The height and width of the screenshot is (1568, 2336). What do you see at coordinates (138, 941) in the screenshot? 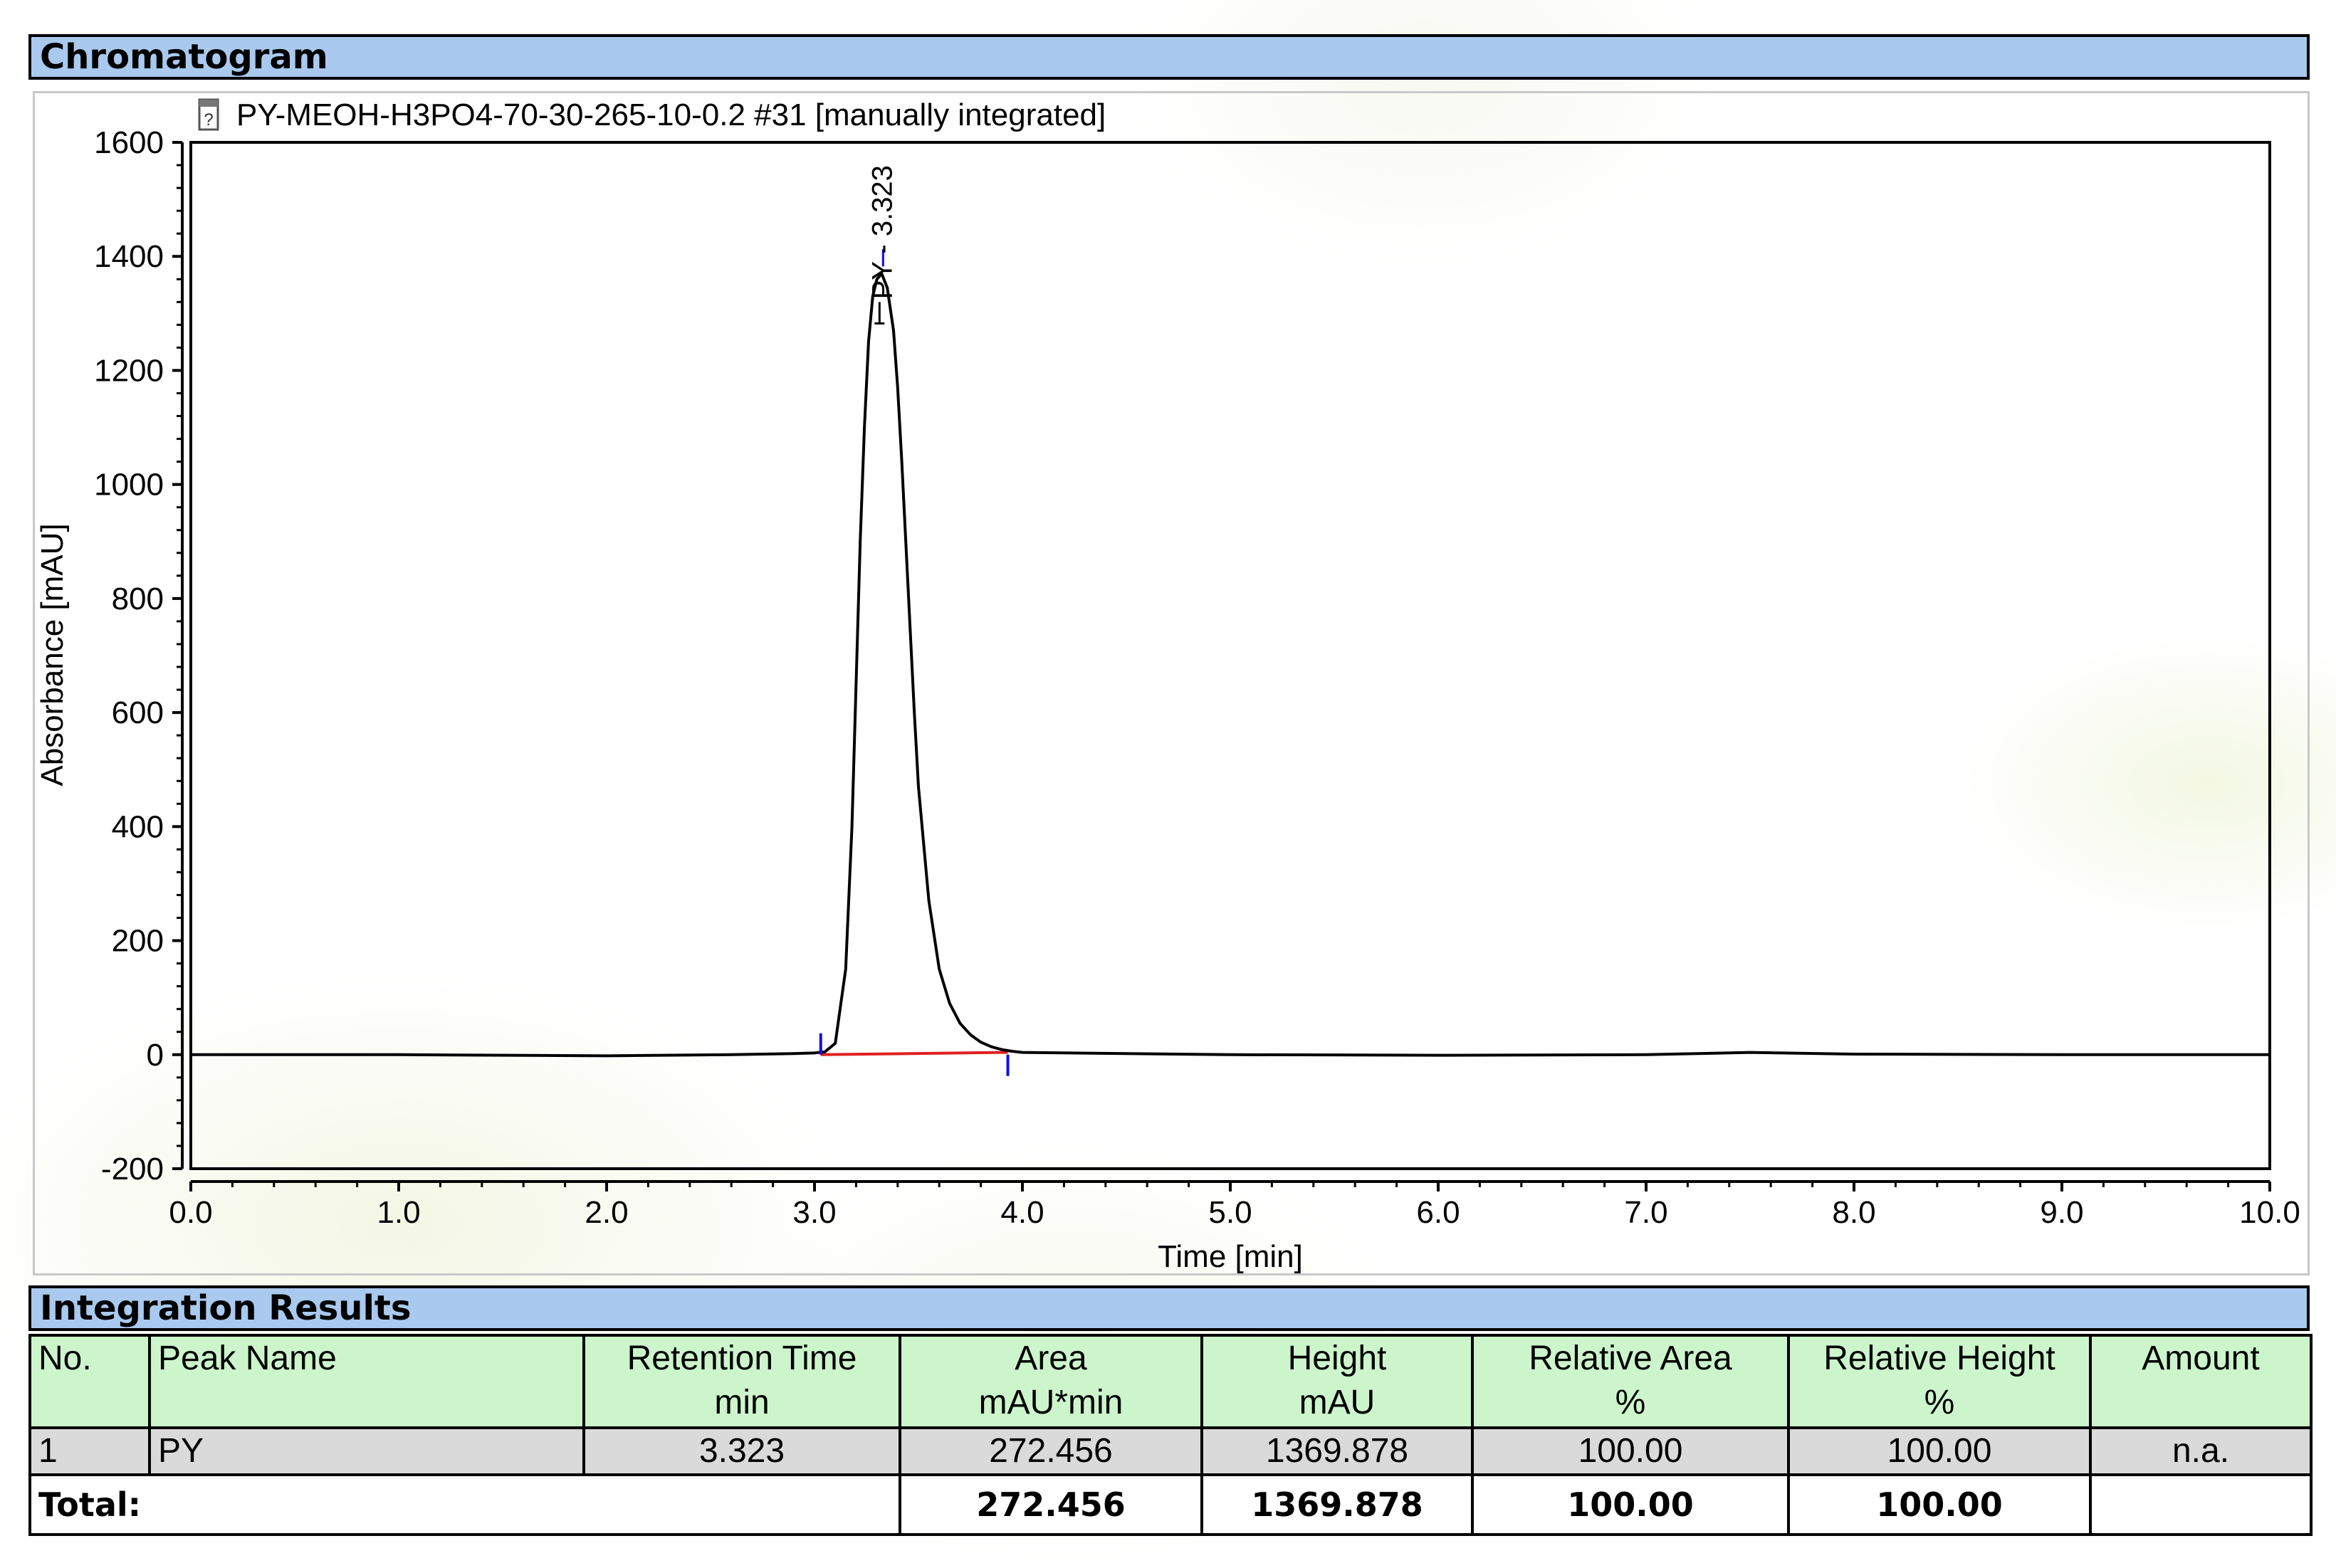
I see `y-tick-label: 200` at bounding box center [138, 941].